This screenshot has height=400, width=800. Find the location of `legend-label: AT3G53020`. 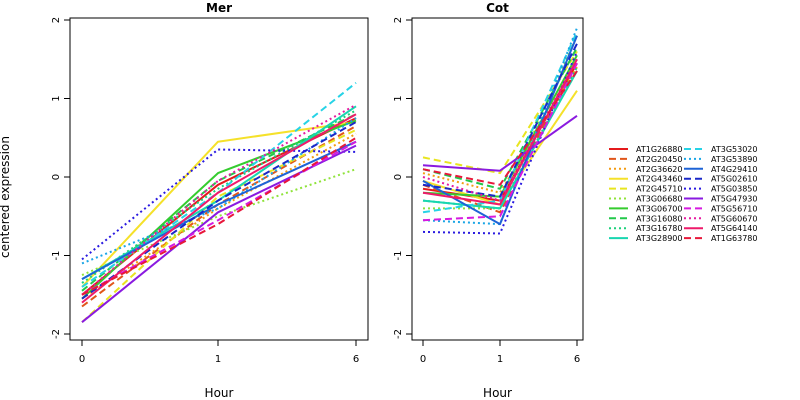

legend-label: AT3G53020 is located at coordinates (734, 149).